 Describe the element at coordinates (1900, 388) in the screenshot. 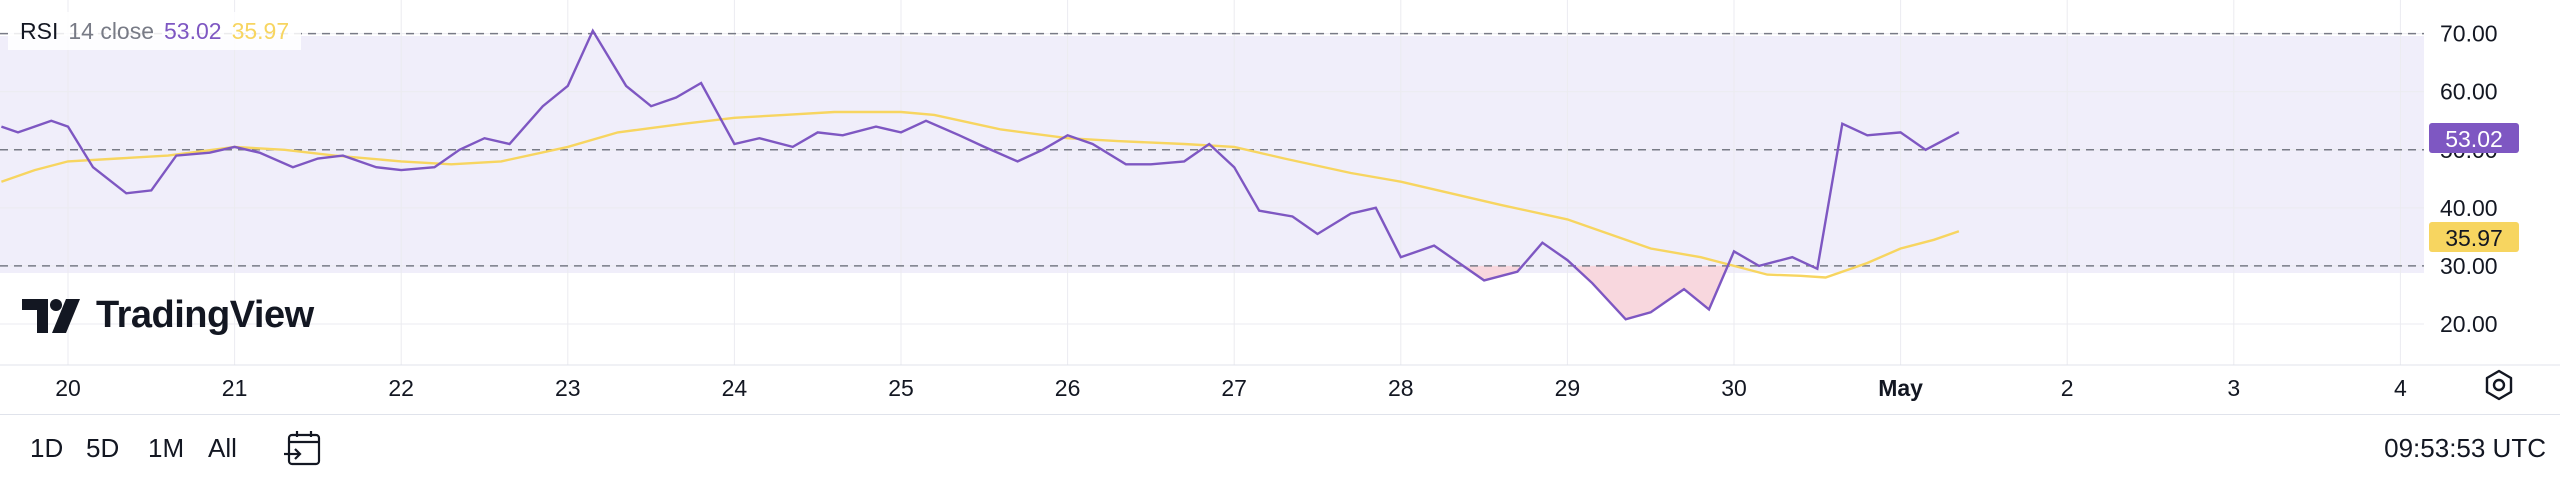

I see `x-tick-label: May` at that location.